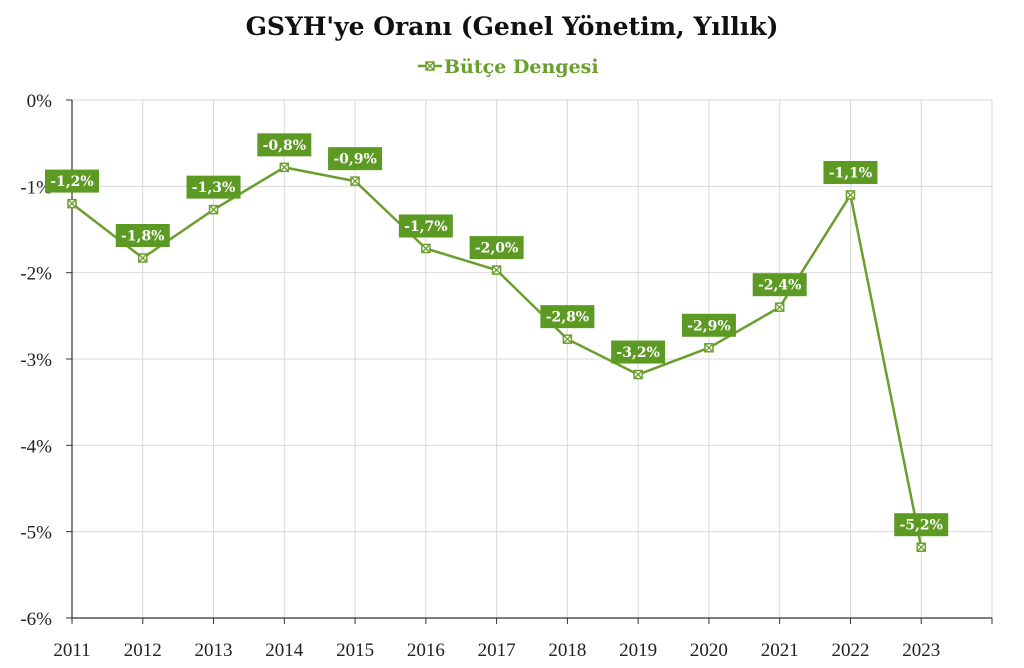 The image size is (1024, 668). I want to click on x-tick-label: 2013, so click(214, 650).